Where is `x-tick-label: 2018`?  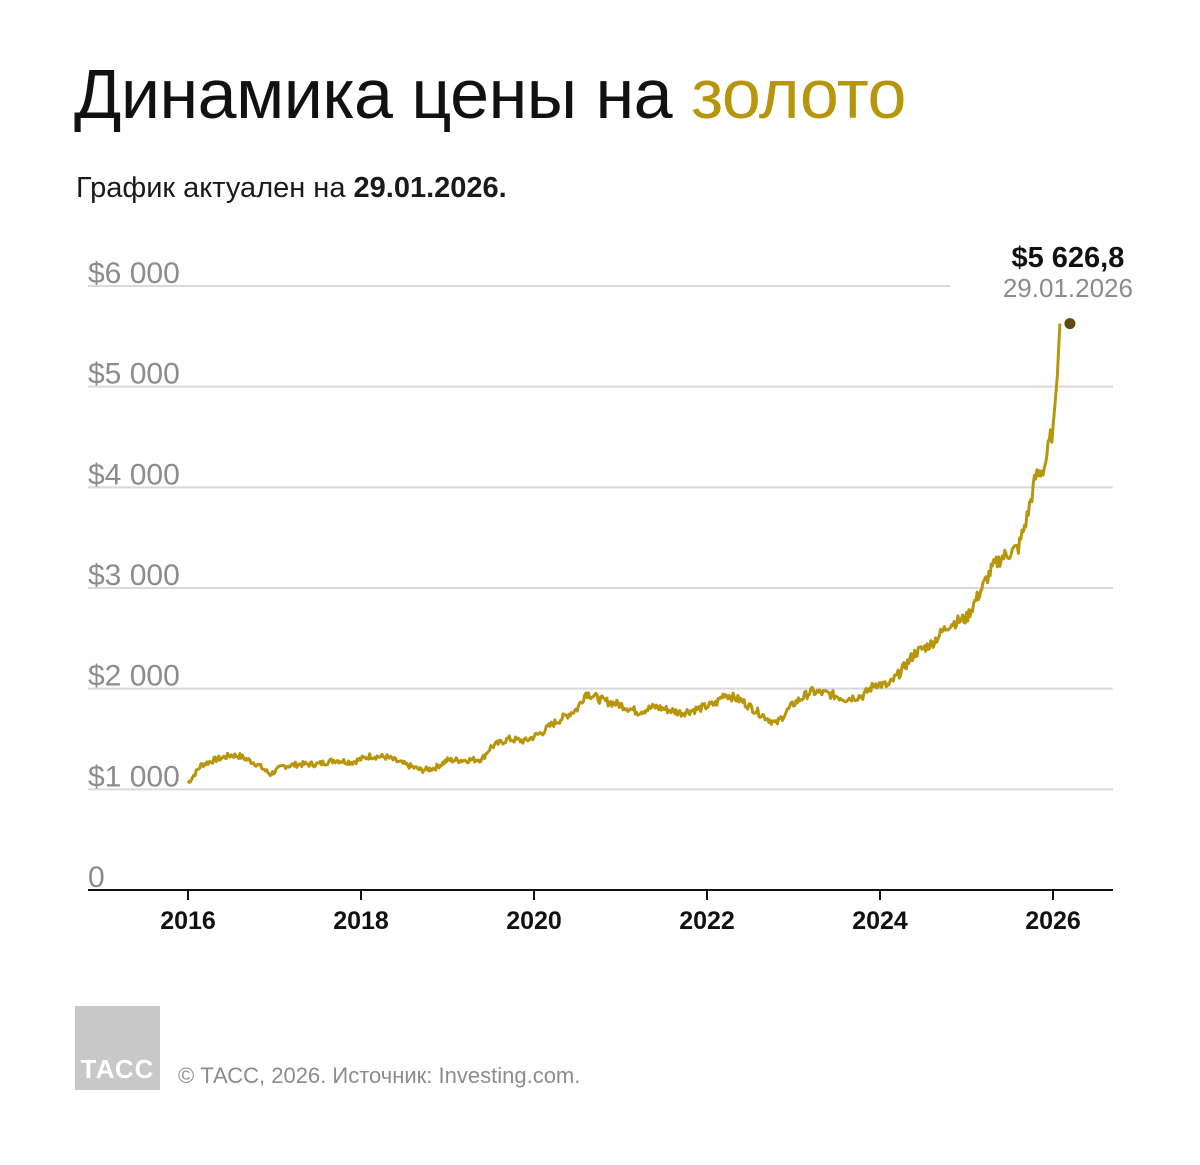
x-tick-label: 2018 is located at coordinates (361, 921).